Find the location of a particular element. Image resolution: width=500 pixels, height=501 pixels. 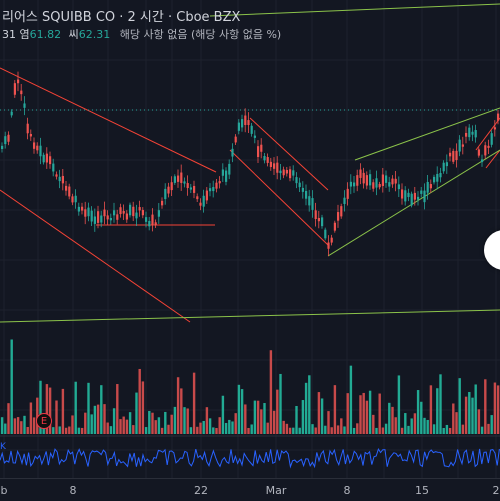

oscillator-line is located at coordinates (250, 458).